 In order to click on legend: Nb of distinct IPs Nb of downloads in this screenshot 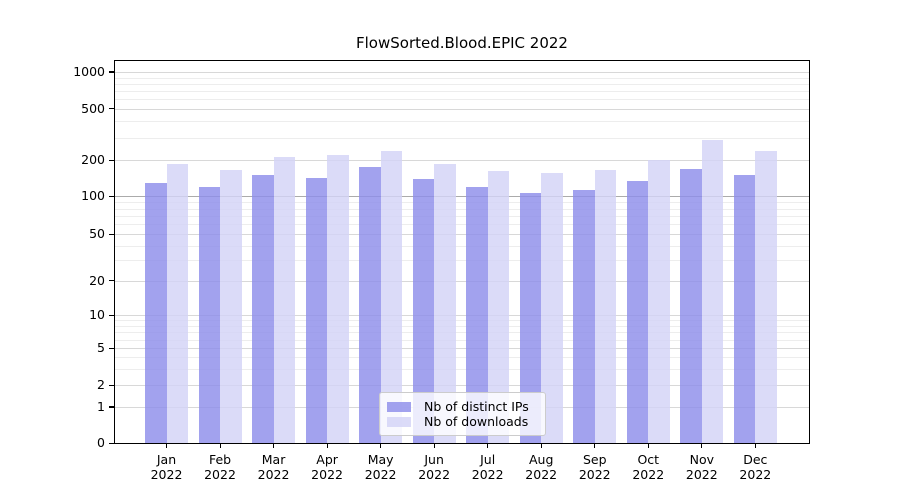, I will do `click(462, 414)`.